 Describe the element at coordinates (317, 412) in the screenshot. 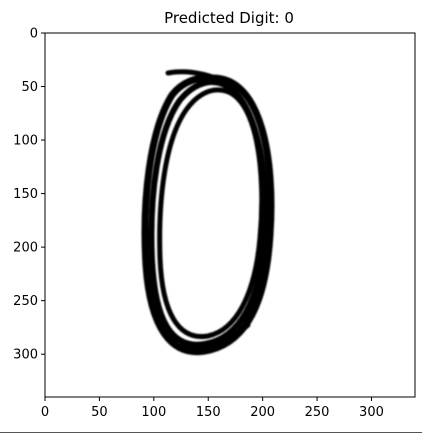

I see `x-tick-label: 250` at that location.